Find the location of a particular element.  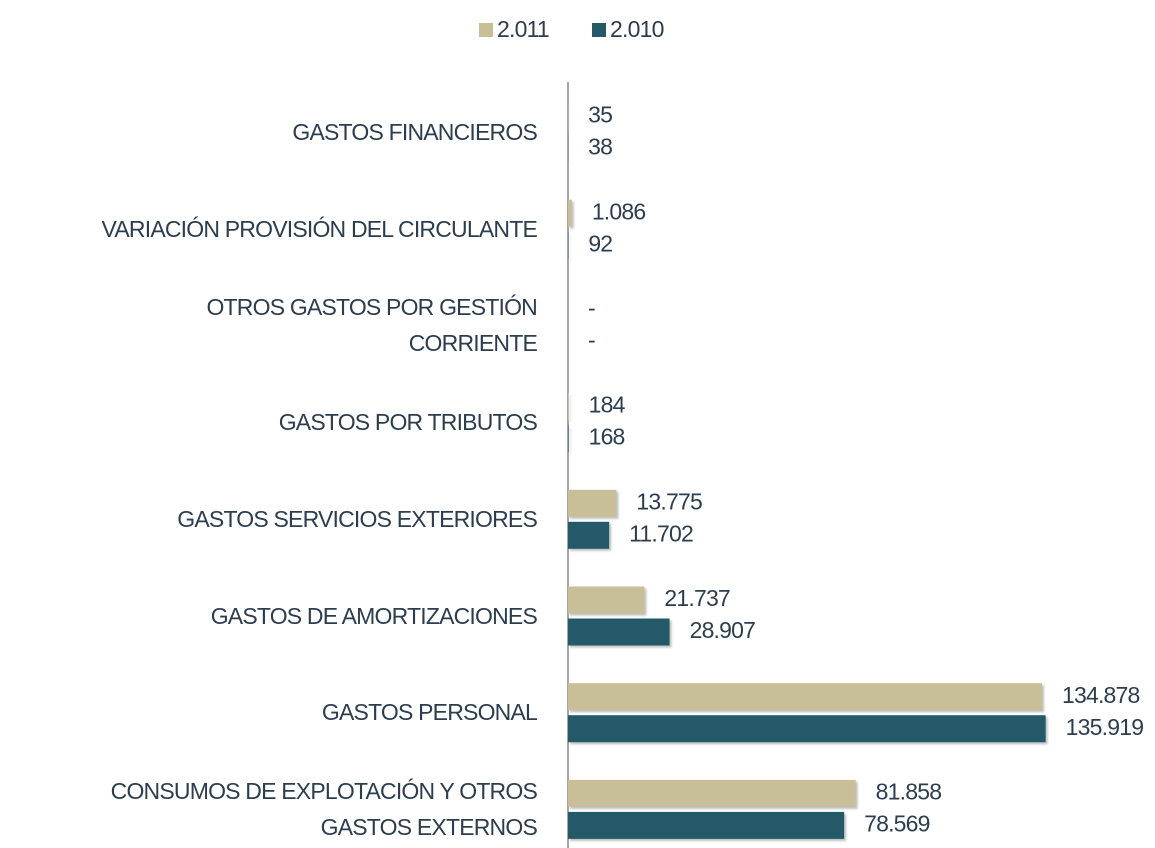

value-label: 1.086 is located at coordinates (619, 211).